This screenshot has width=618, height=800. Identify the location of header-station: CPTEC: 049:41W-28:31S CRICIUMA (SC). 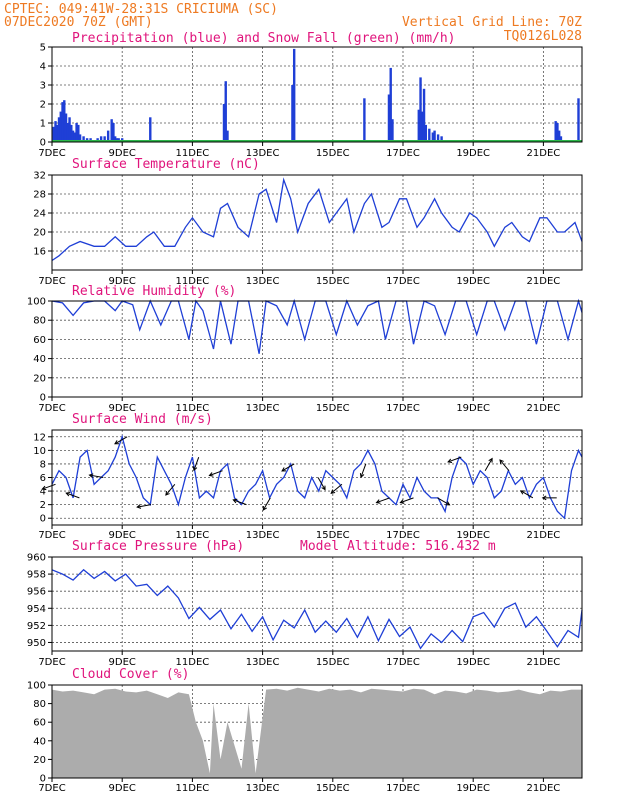
(141, 9).